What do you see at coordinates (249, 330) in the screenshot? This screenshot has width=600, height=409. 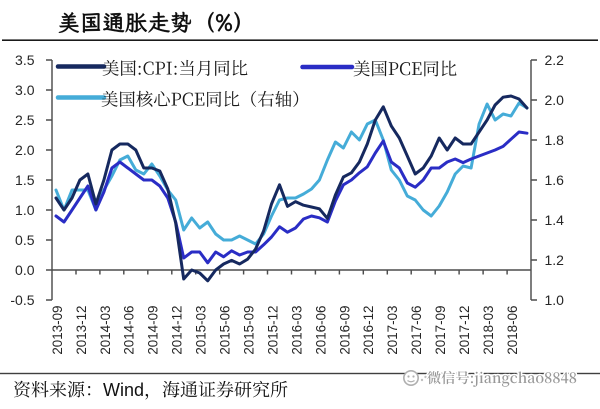 I see `svg-text: 2015-09` at bounding box center [249, 330].